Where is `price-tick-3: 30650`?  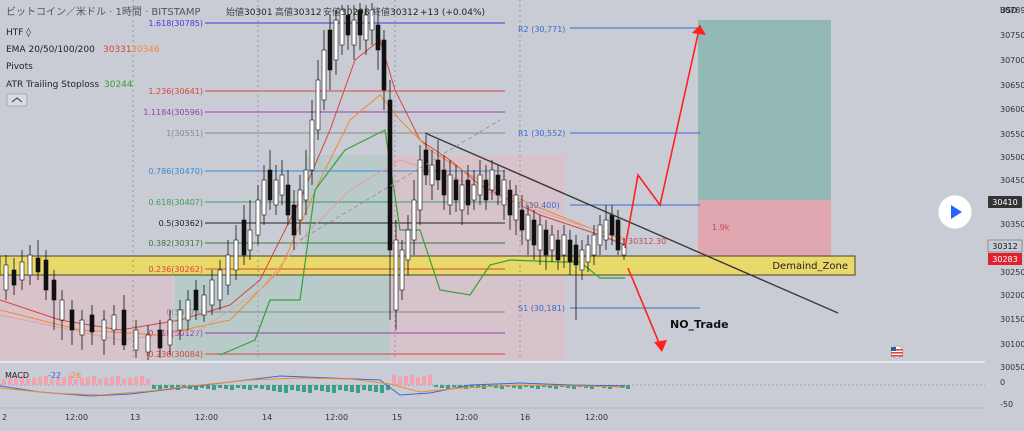
price-tick-3: 30650 is located at coordinates (1012, 85).